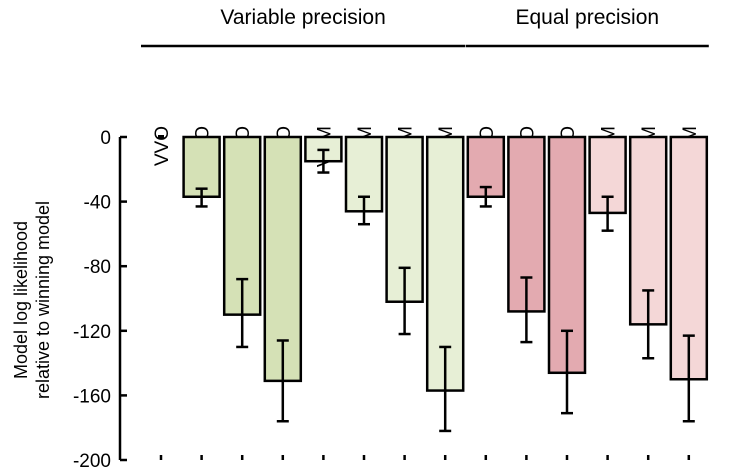  What do you see at coordinates (302, 17) in the screenshot?
I see `group-title: Variable precision` at bounding box center [302, 17].